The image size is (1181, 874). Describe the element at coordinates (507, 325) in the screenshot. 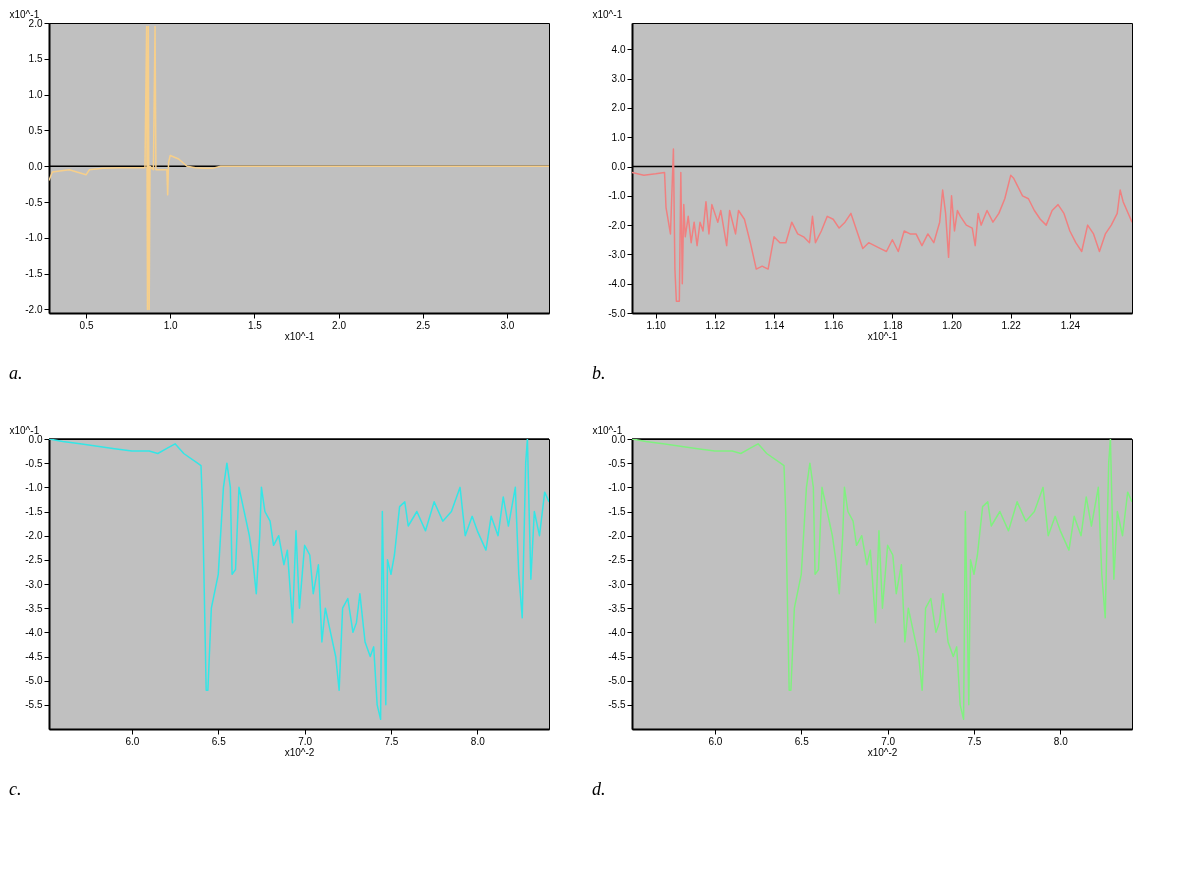

I see `x-tick-label: 3.0` at that location.